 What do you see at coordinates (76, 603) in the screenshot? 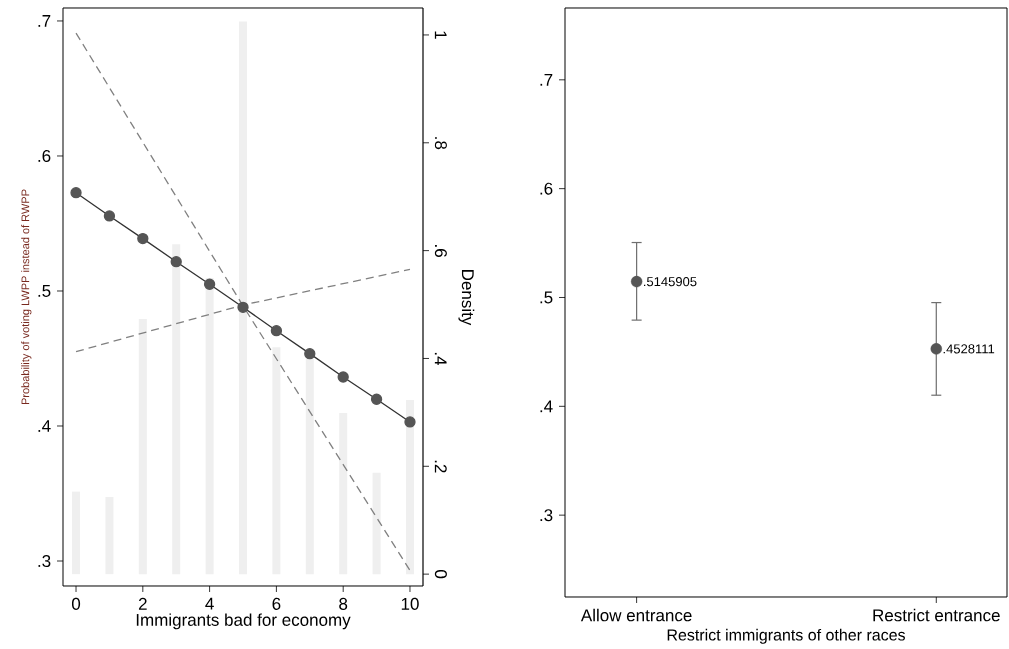
I see `x-tick-label: 0` at bounding box center [76, 603].